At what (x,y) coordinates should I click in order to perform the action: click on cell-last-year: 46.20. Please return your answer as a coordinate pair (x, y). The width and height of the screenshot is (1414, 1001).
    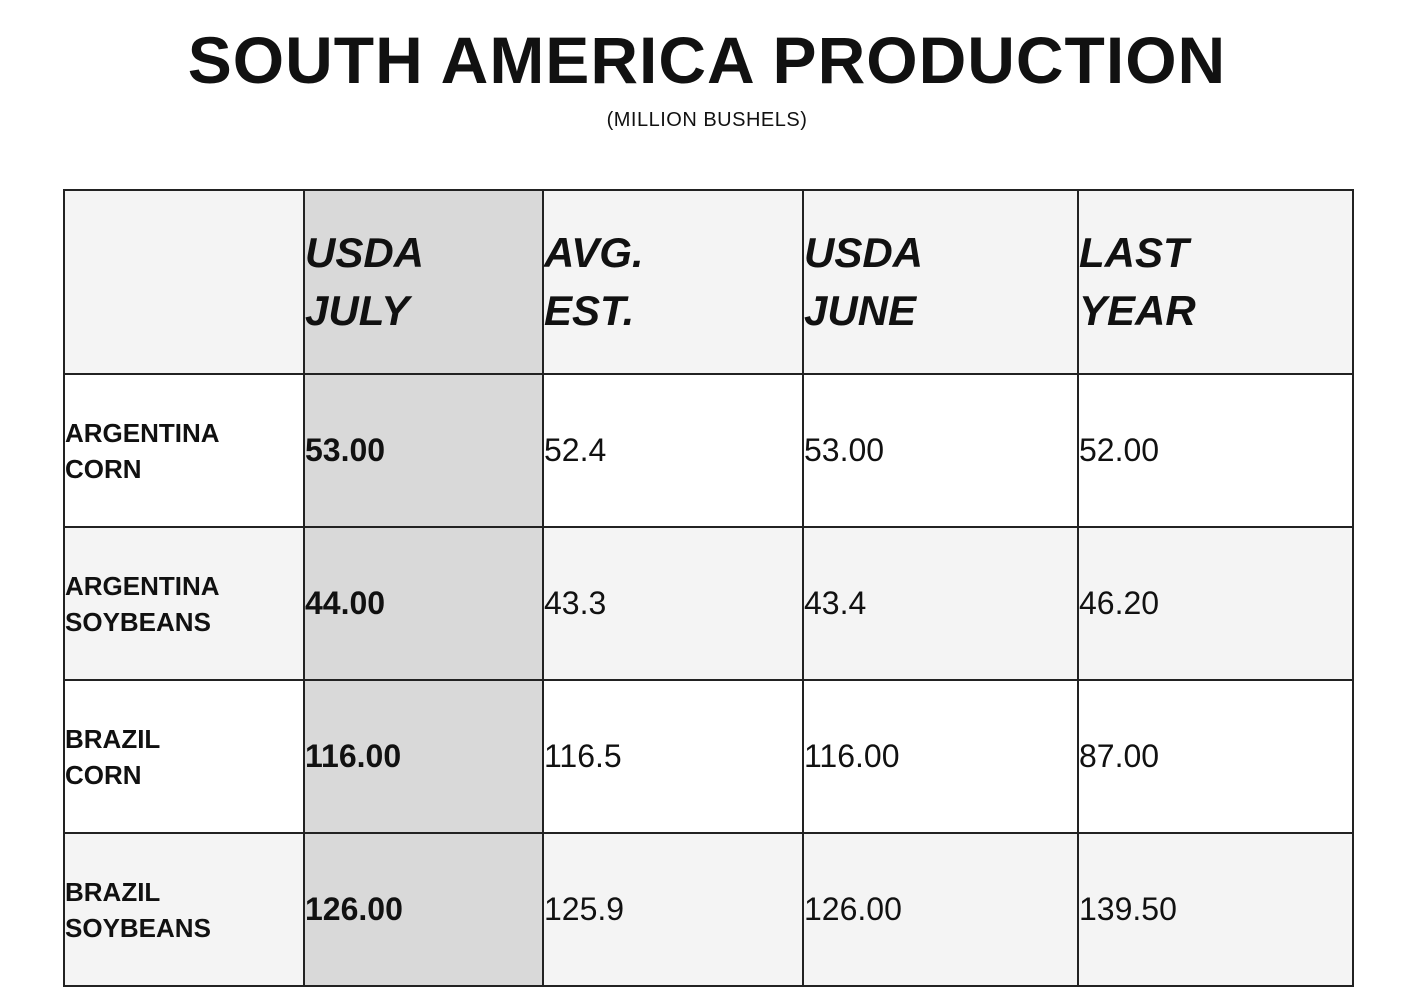
    Looking at the image, I should click on (1215, 603).